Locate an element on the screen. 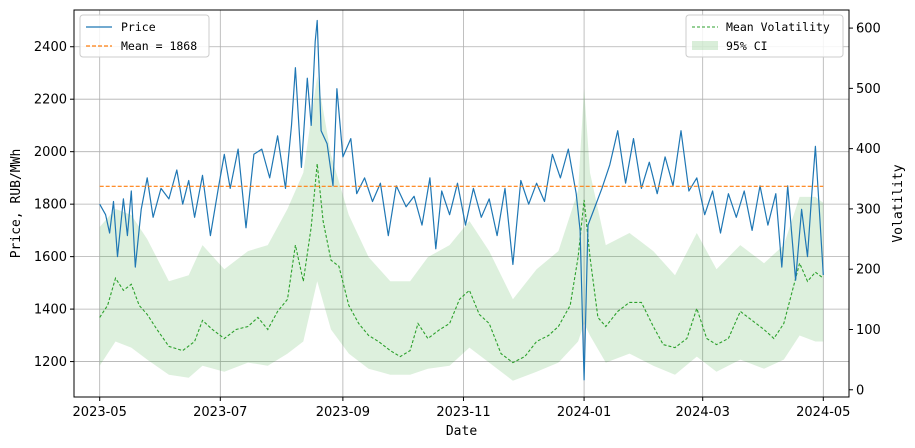 This screenshot has width=915, height=448. y2-tick-label: 600 is located at coordinates (868, 29).